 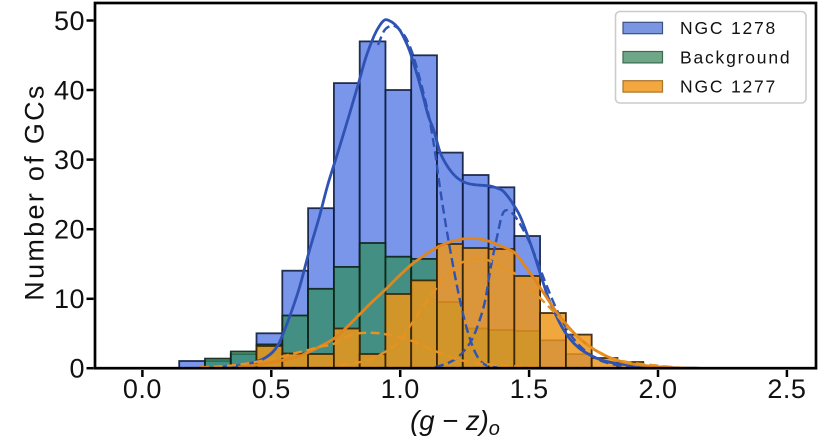 What do you see at coordinates (69, 299) in the screenshot?
I see `svg-text: 10` at bounding box center [69, 299].